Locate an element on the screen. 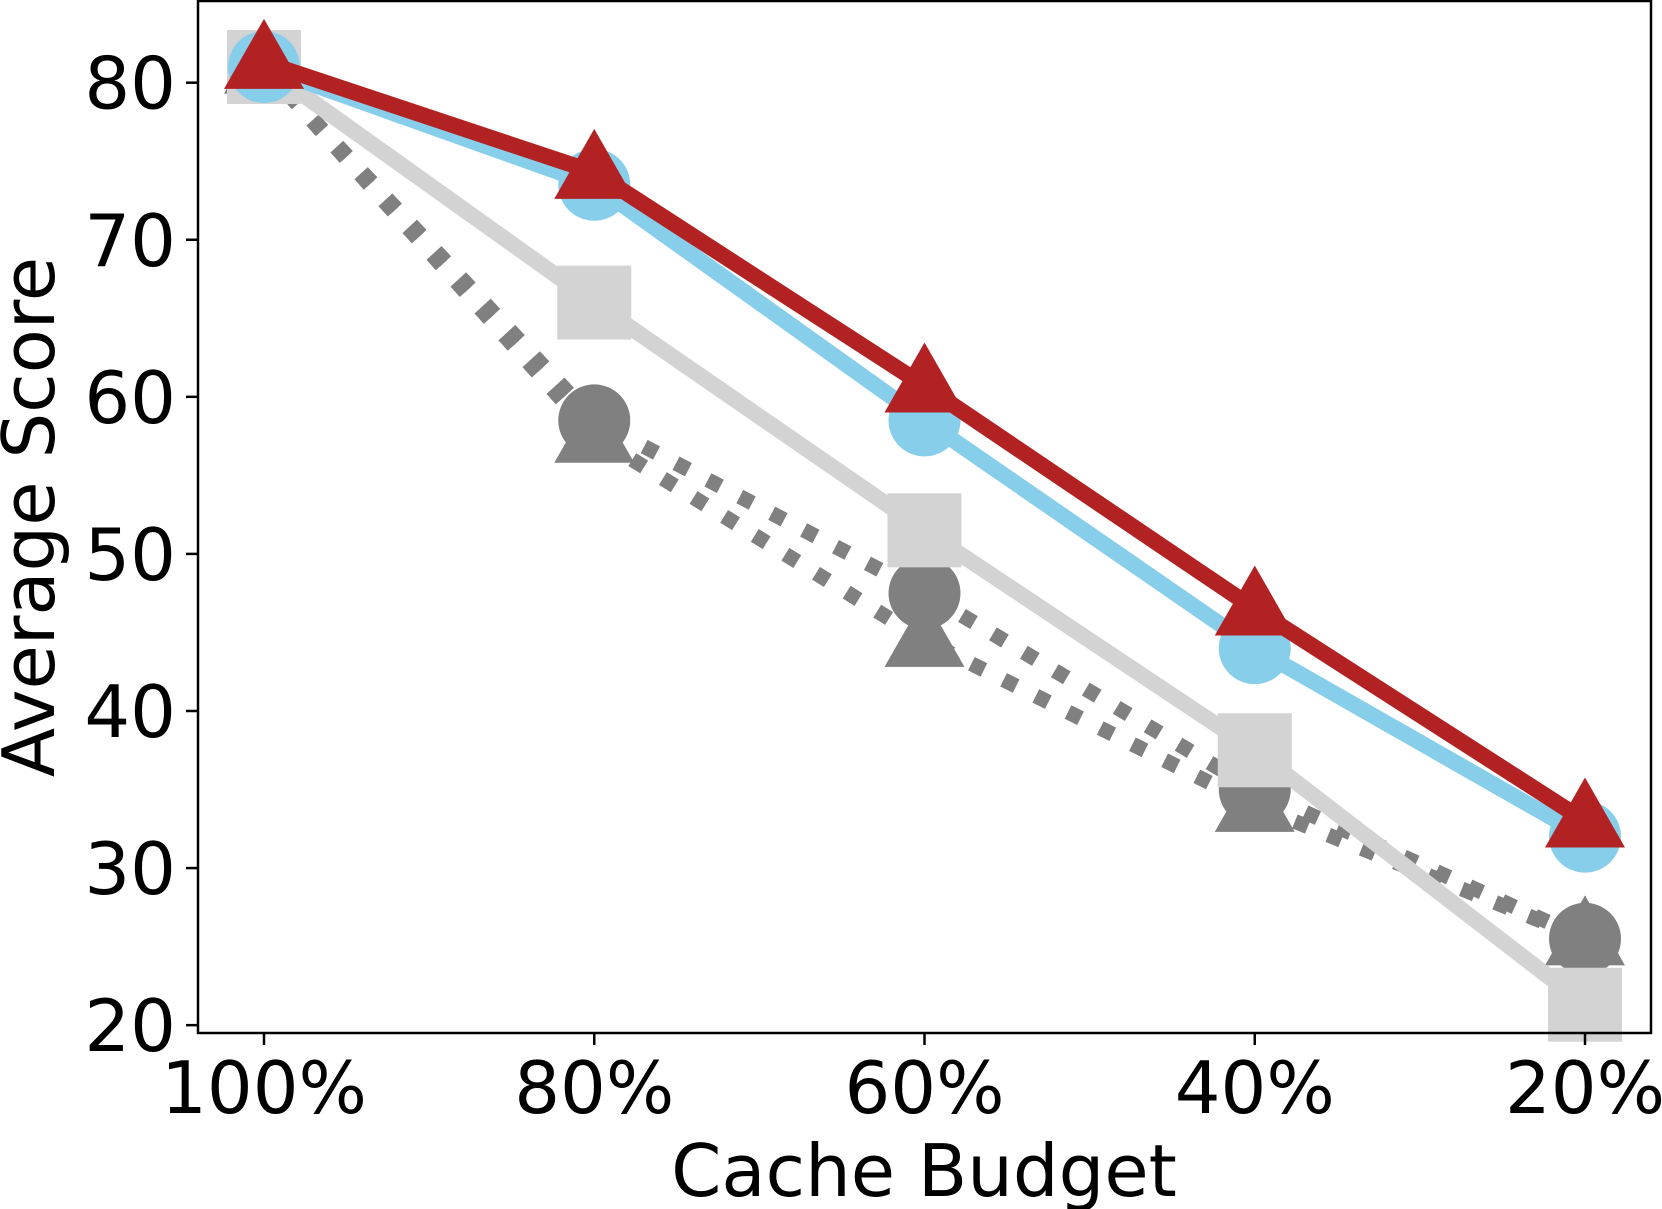  y-tick-label: 30 is located at coordinates (130, 869).